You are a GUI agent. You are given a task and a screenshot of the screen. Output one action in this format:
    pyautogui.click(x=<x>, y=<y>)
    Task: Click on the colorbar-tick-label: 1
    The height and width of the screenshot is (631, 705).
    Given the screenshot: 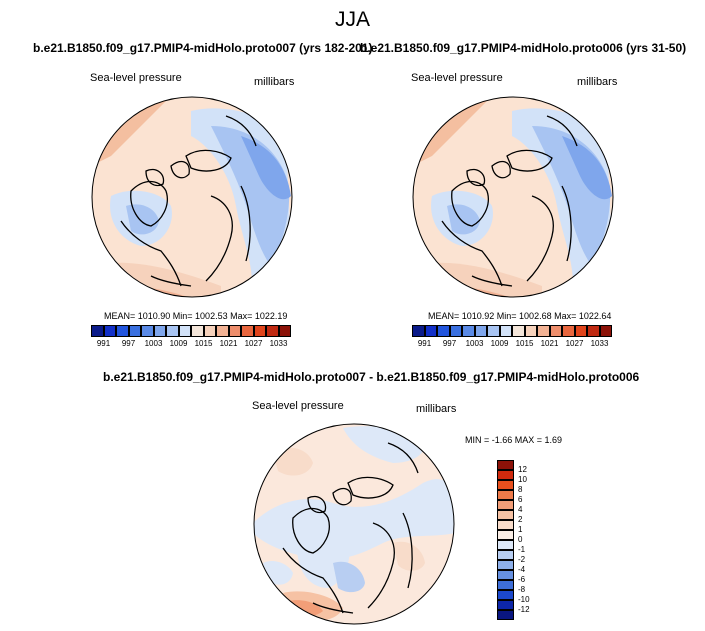 What is the action you would take?
    pyautogui.click(x=520, y=529)
    